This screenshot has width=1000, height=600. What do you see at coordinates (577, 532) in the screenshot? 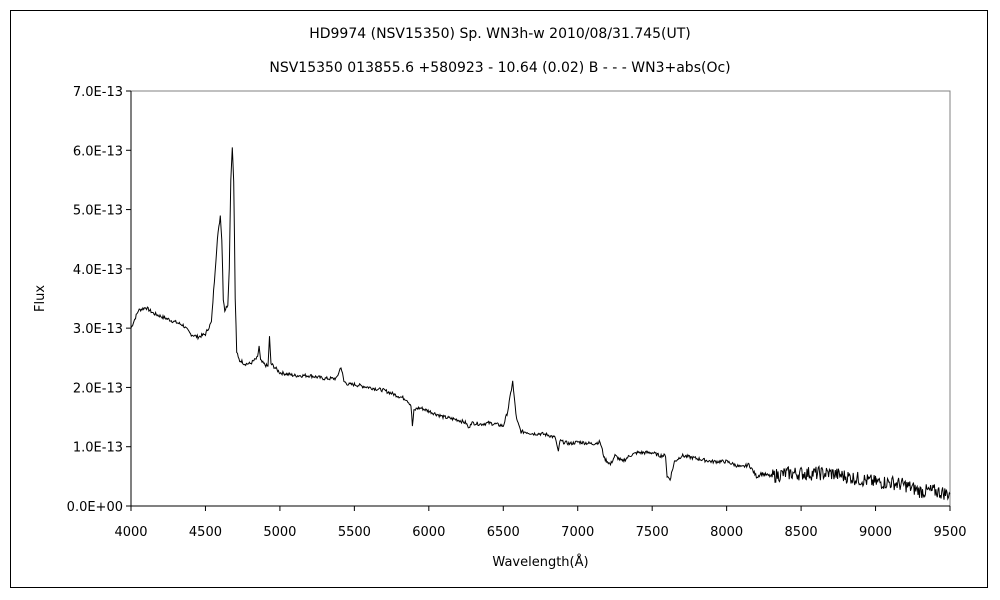
I see `x-tick-label: 7000` at bounding box center [577, 532].